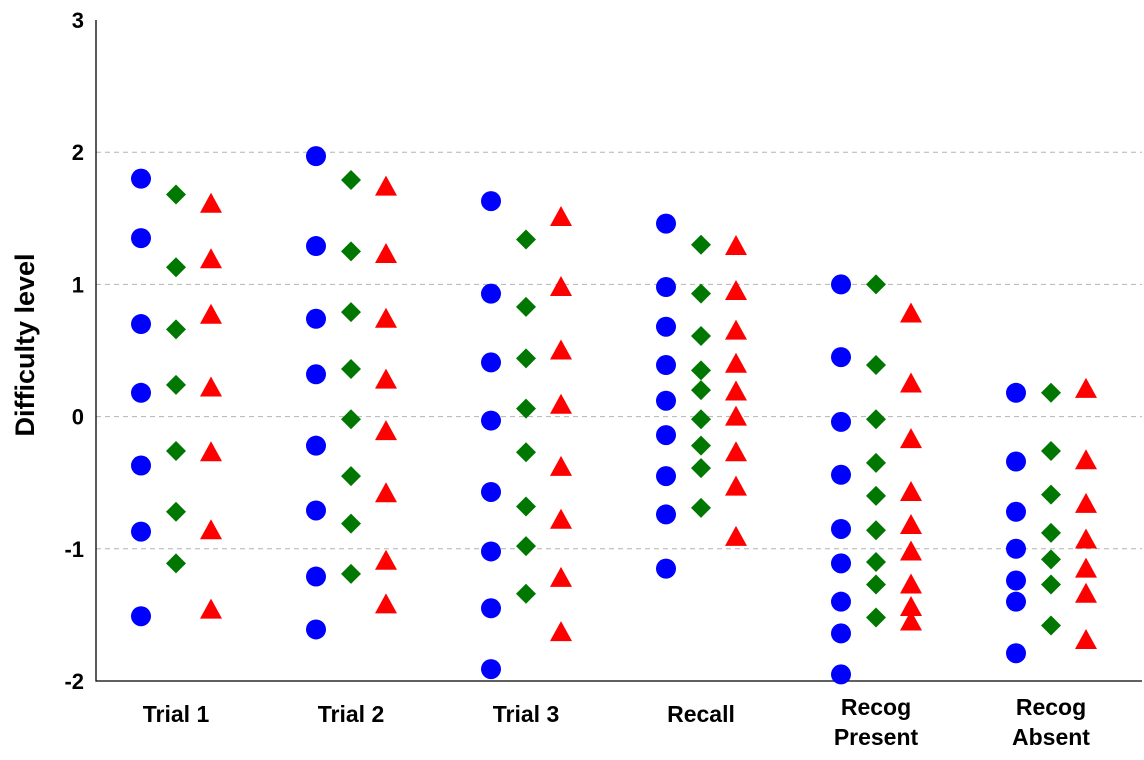 The width and height of the screenshot is (1144, 760). I want to click on y-tick-label: 2, so click(78, 152).